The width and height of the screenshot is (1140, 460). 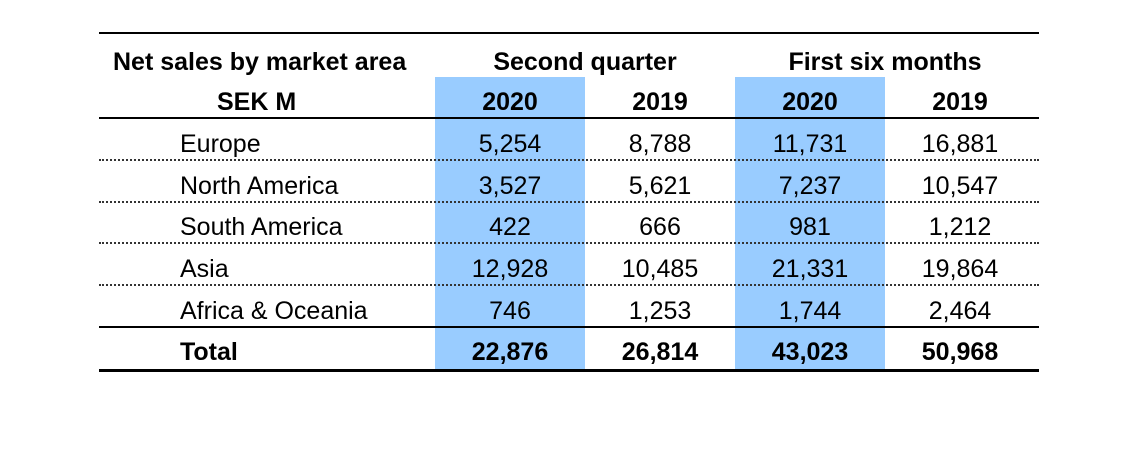 What do you see at coordinates (259, 186) in the screenshot?
I see `row-label: North America` at bounding box center [259, 186].